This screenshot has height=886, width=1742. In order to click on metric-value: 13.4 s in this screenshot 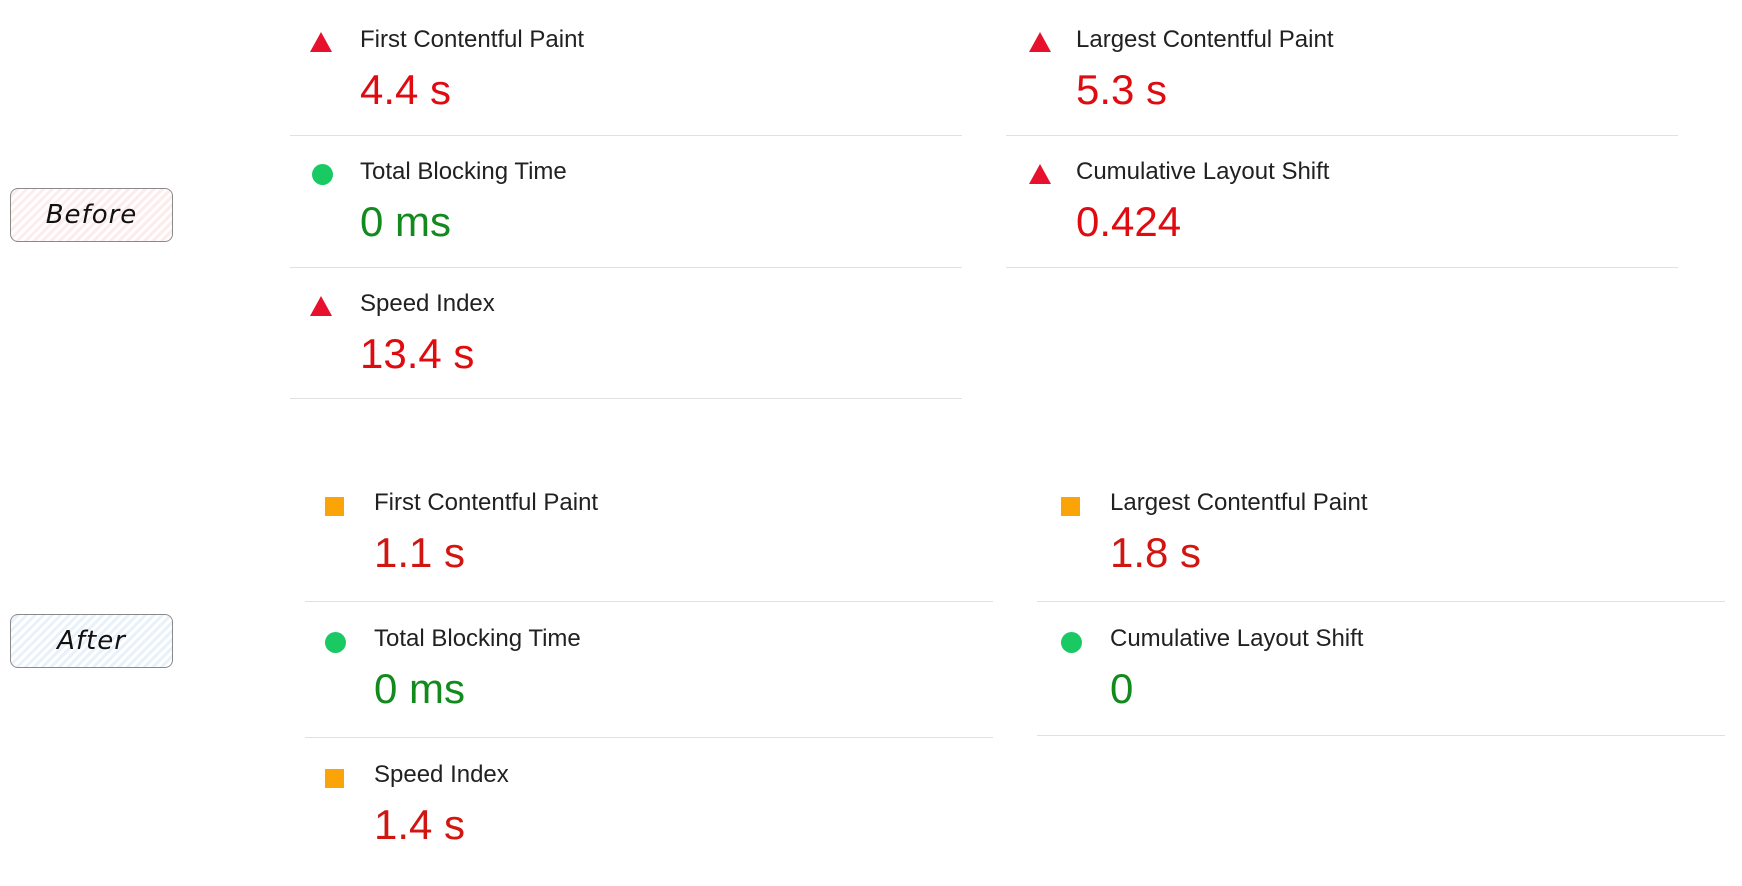, I will do `click(417, 353)`.